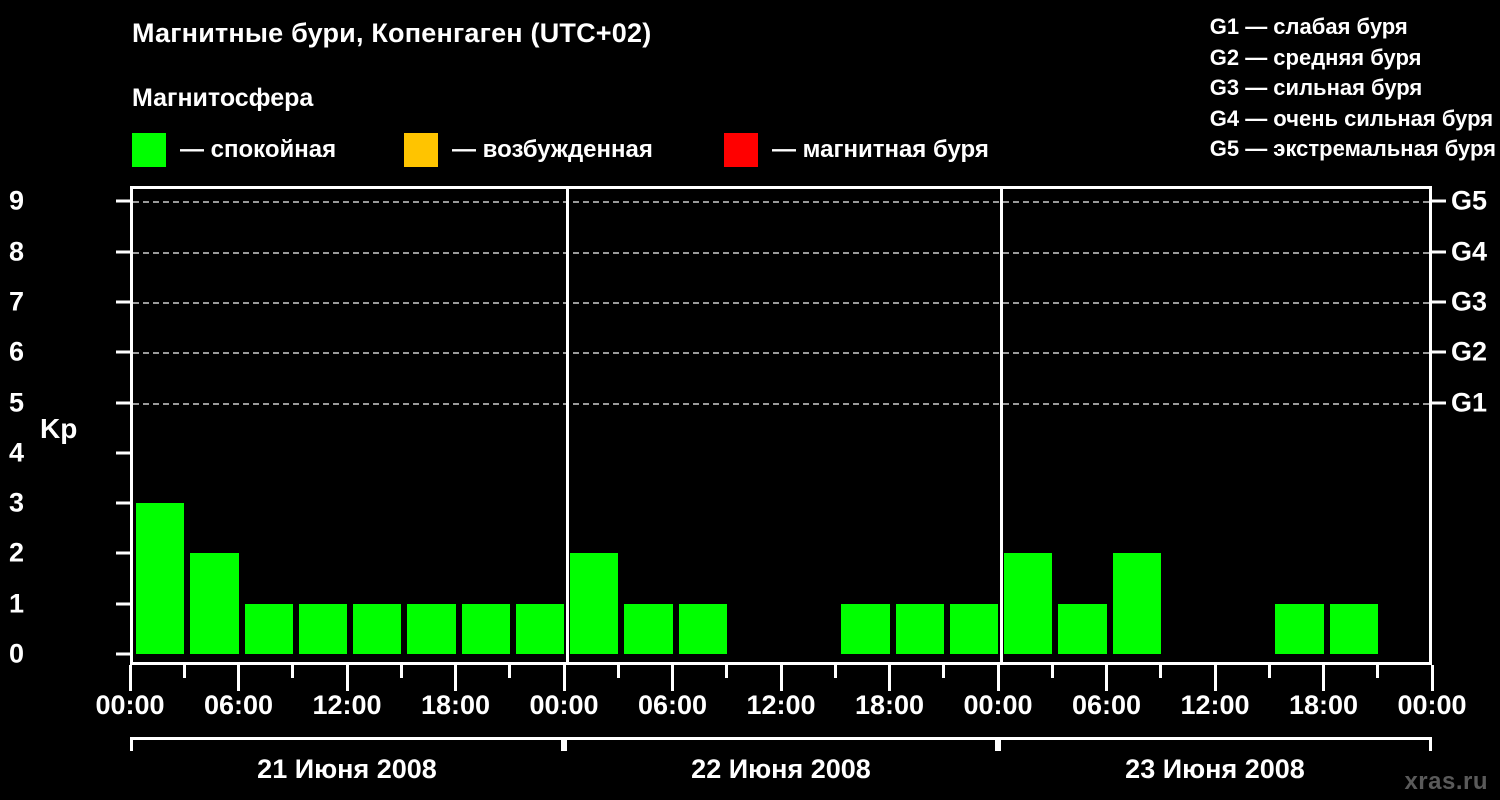 The height and width of the screenshot is (800, 1500). Describe the element at coordinates (998, 705) in the screenshot. I see `x-tick-label-8: 00:00` at that location.